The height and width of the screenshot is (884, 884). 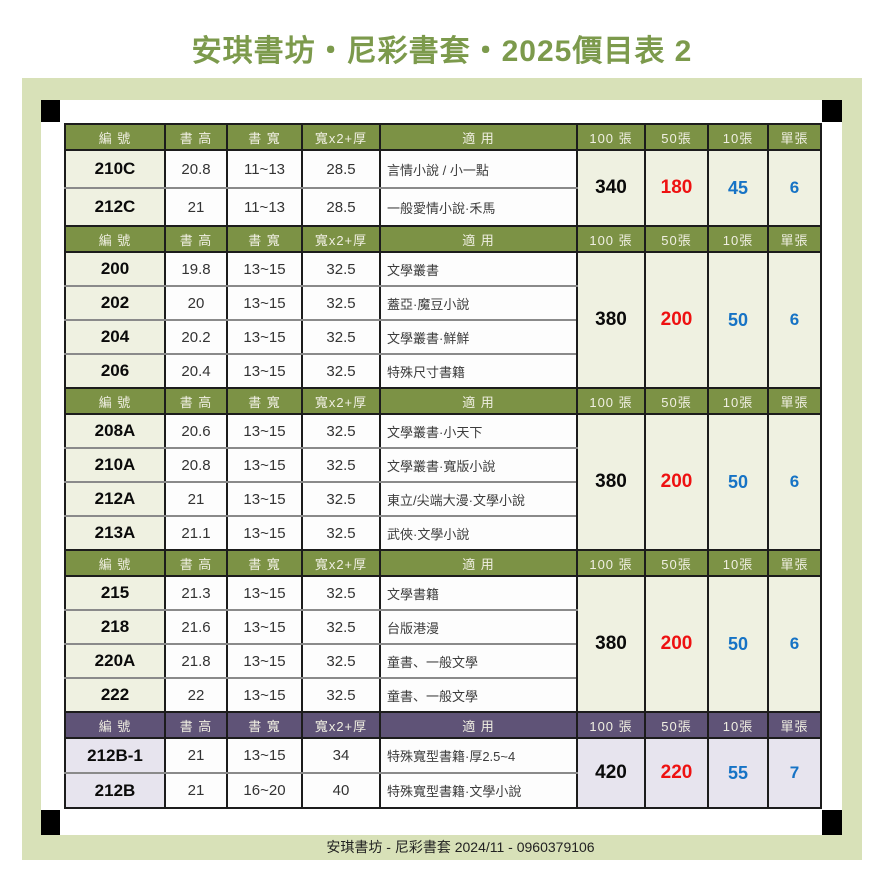 What do you see at coordinates (832, 111) in the screenshot?
I see `corner-mark-top-right` at bounding box center [832, 111].